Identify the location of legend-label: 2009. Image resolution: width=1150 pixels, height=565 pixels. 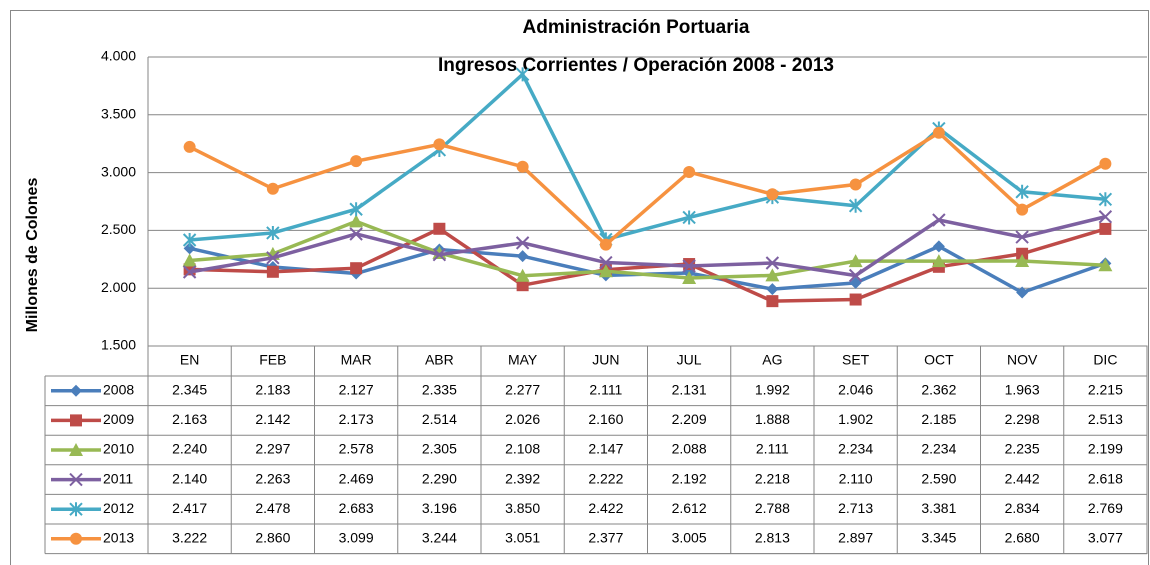
(118, 419).